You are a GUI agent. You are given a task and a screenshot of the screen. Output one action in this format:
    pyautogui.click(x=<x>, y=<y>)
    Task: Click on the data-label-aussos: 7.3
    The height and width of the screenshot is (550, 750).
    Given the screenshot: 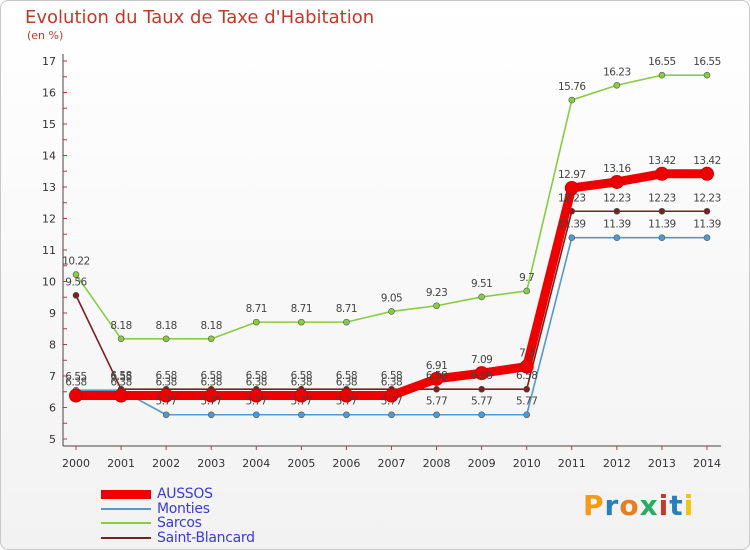 What is the action you would take?
    pyautogui.click(x=526, y=354)
    